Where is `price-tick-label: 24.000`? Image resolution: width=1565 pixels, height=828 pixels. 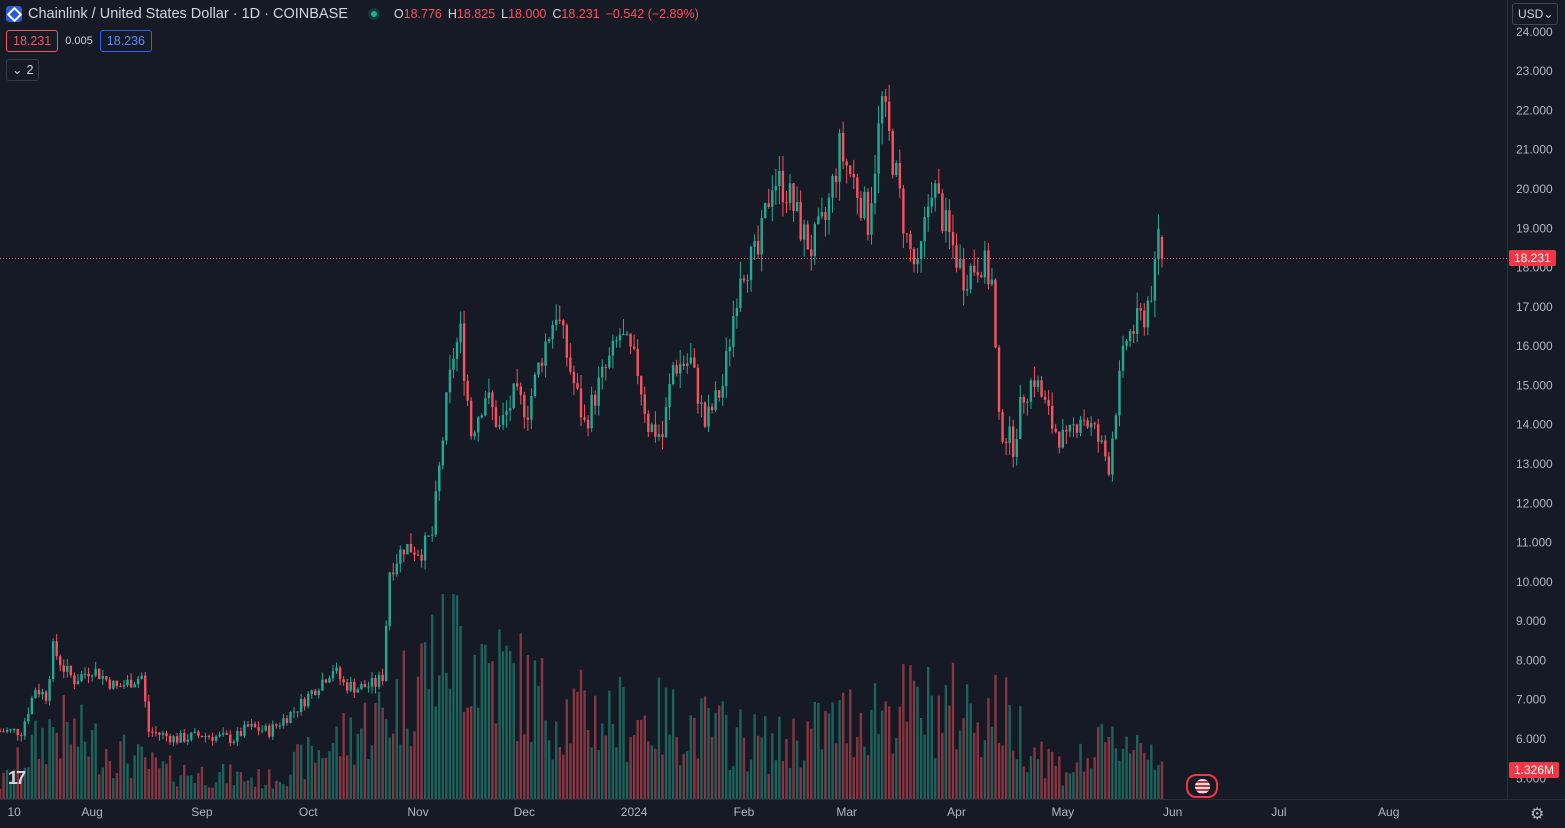 price-tick-label: 24.000 is located at coordinates (1534, 32).